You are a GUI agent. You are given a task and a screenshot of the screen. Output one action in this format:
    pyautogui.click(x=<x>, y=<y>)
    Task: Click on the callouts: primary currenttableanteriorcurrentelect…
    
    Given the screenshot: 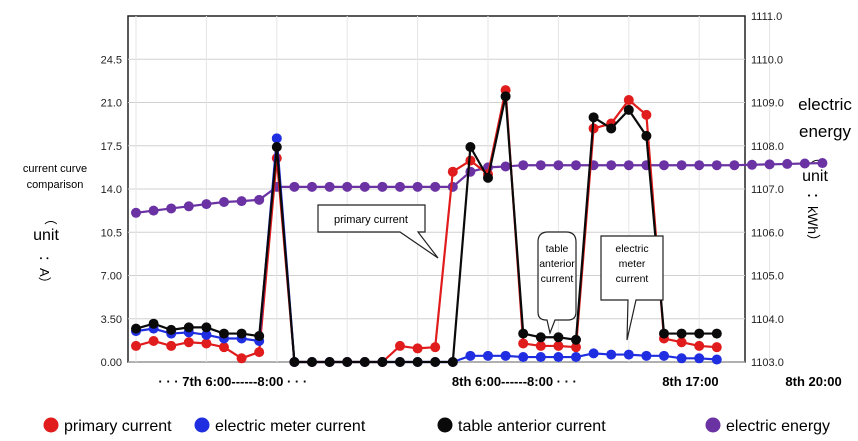 What is the action you would take?
    pyautogui.click(x=490, y=272)
    